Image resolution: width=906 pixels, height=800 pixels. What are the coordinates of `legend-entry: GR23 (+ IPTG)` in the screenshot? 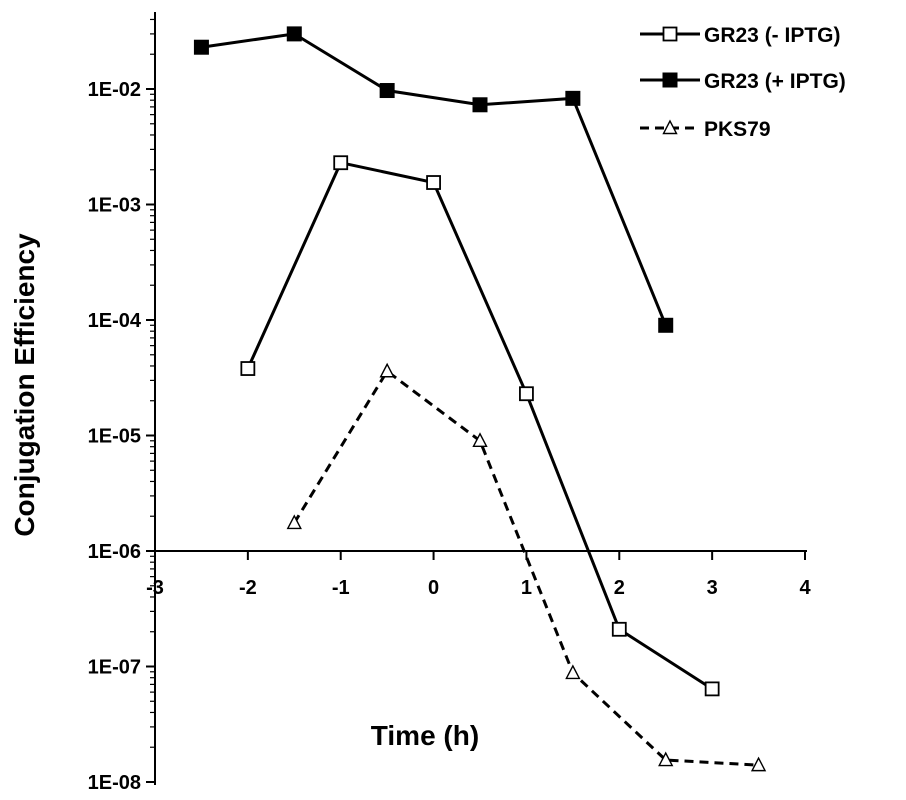 It's located at (743, 81).